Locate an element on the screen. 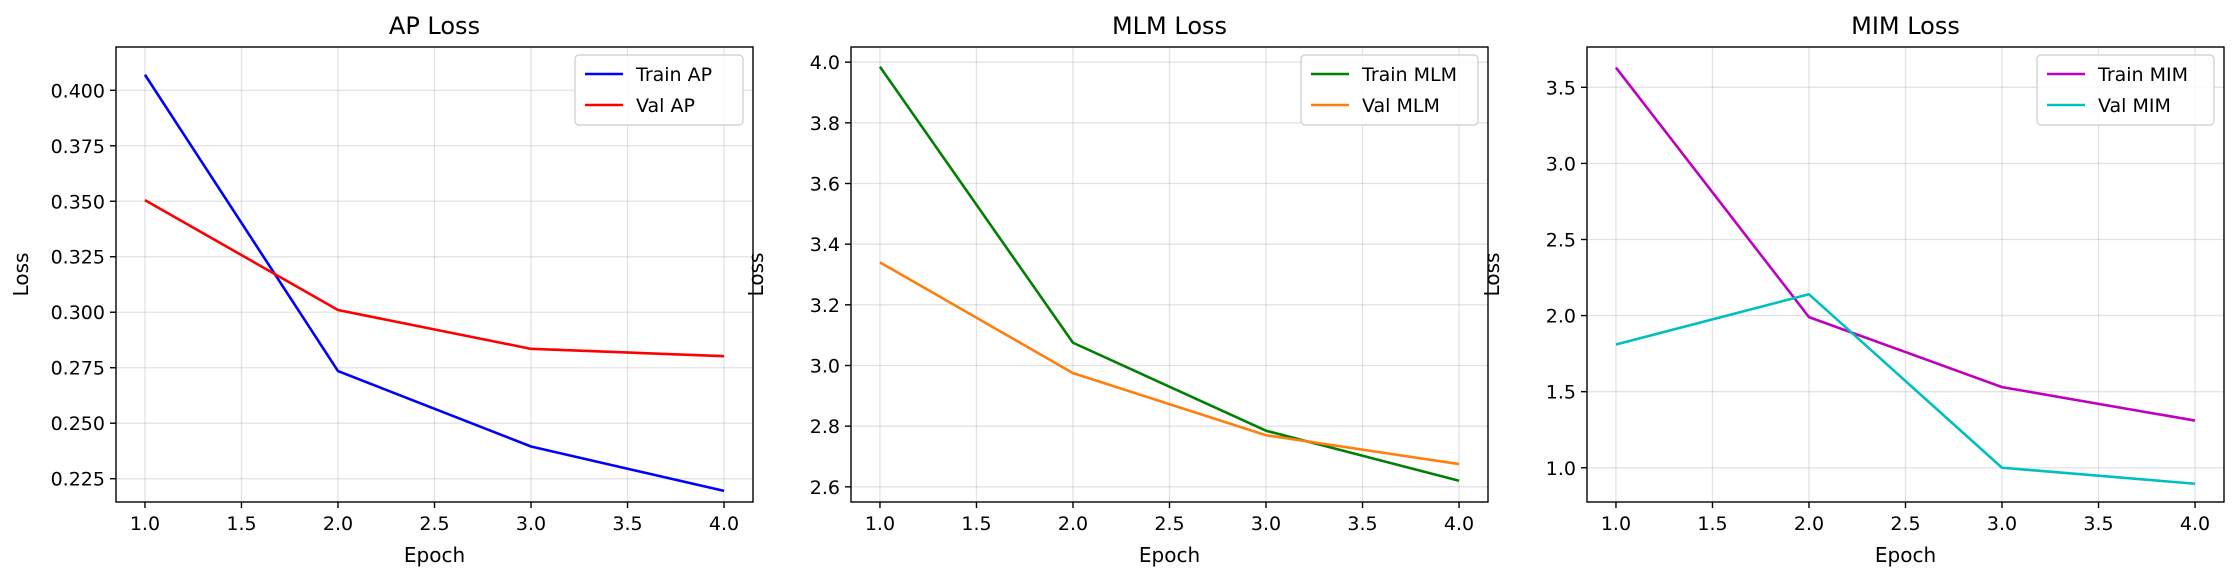 The image size is (2234, 581). ap-y-axis-label: Loss is located at coordinates (21, 275).